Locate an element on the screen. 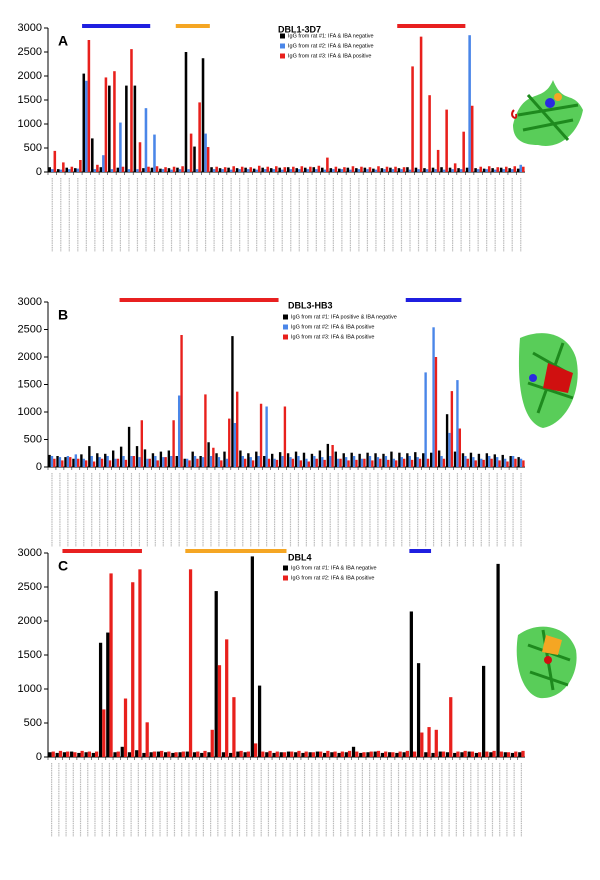 The image size is (600, 880). y-tick-label: 1500 is located at coordinates (30, 655).